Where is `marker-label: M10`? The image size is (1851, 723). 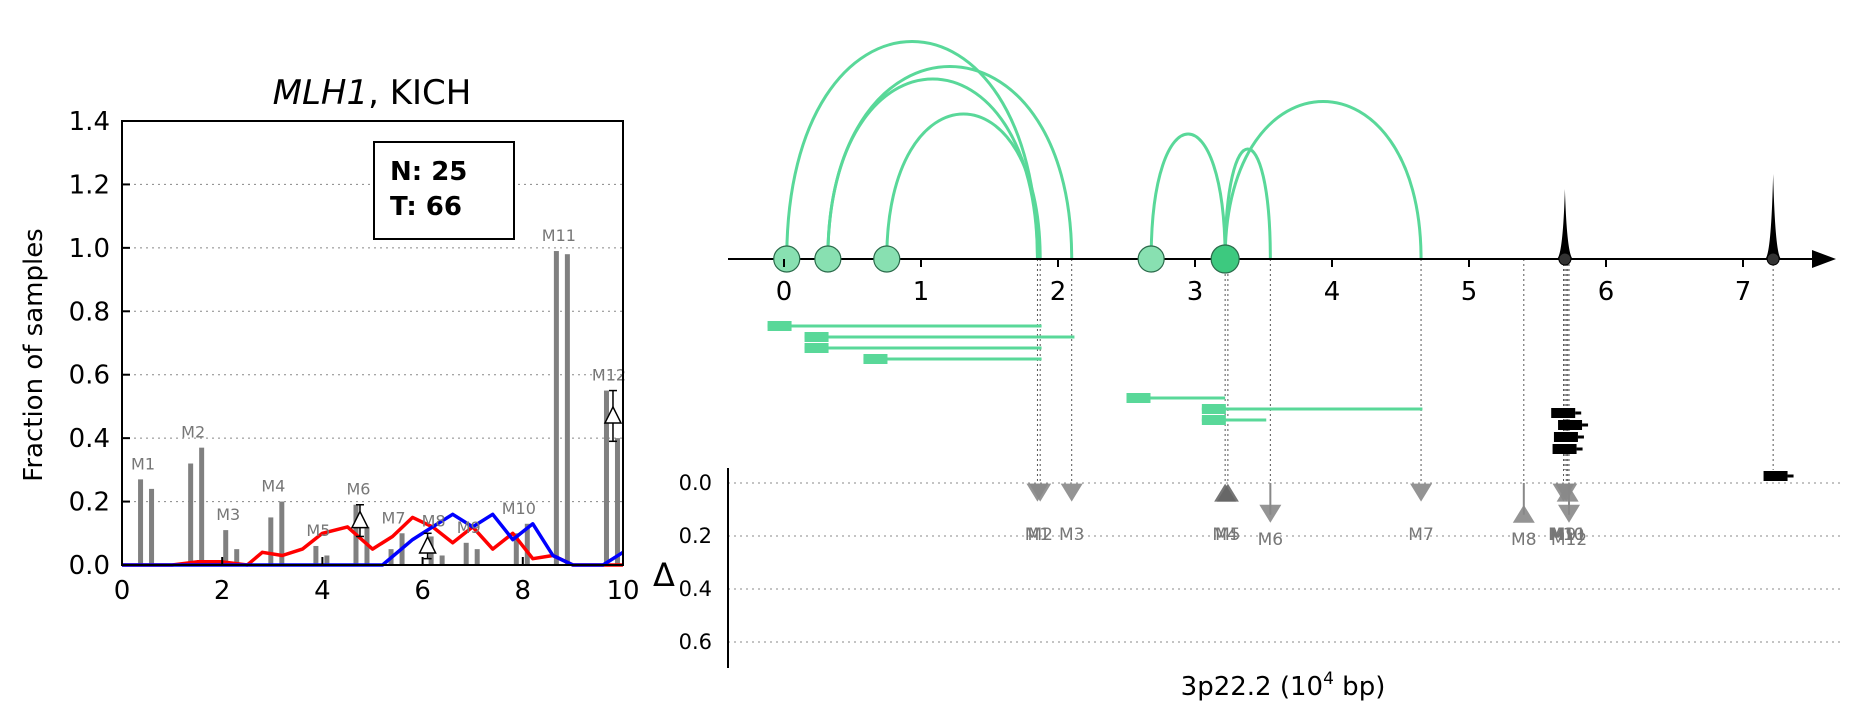
marker-label: M10 is located at coordinates (1566, 535).